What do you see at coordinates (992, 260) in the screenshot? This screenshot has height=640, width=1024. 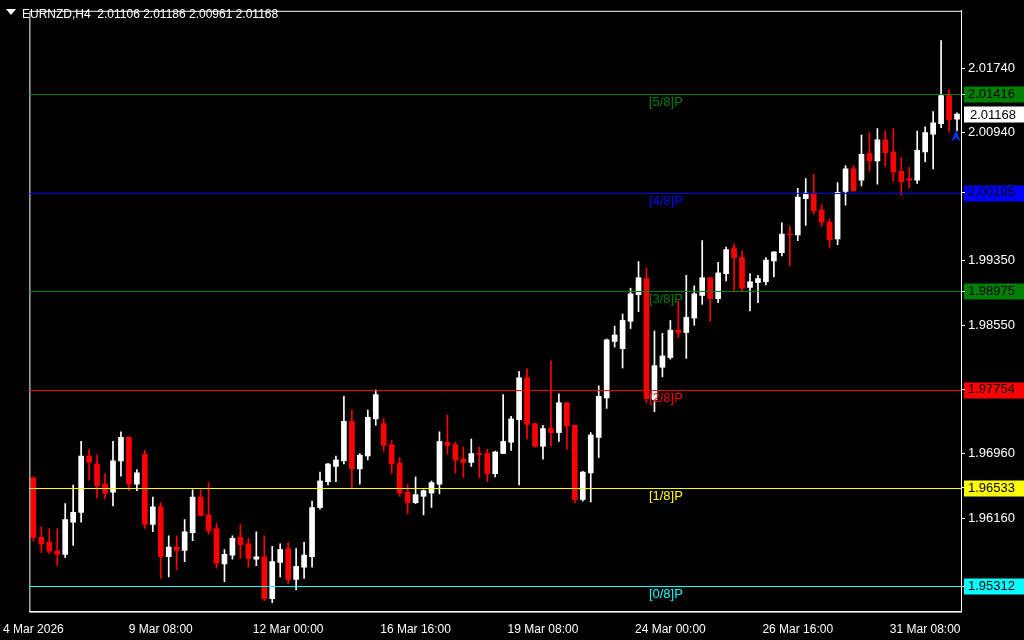 I see `y-tick-label: 1.99350` at bounding box center [992, 260].